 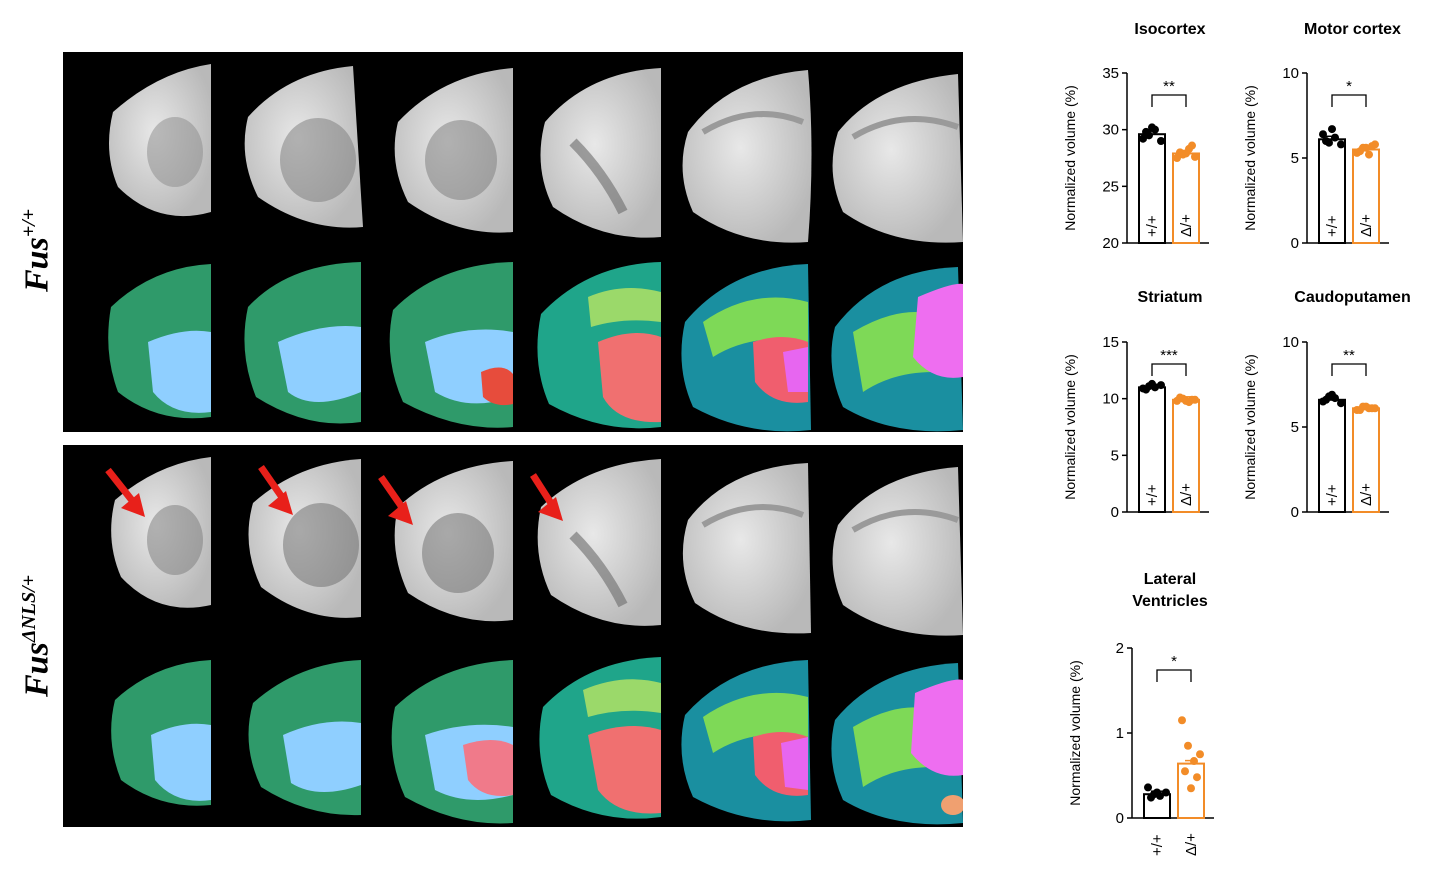 I want to click on y-tick-label: 2, so click(x=1120, y=648).